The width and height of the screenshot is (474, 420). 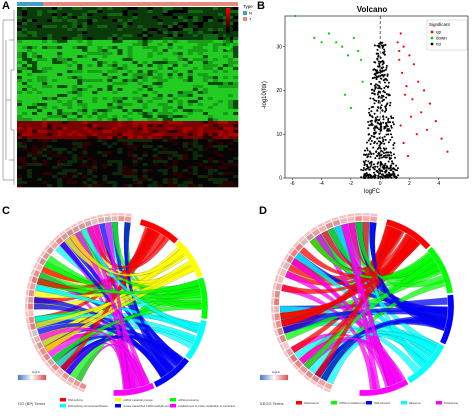 I want to click on volcano-x-tick-label: 0, so click(x=380, y=184).